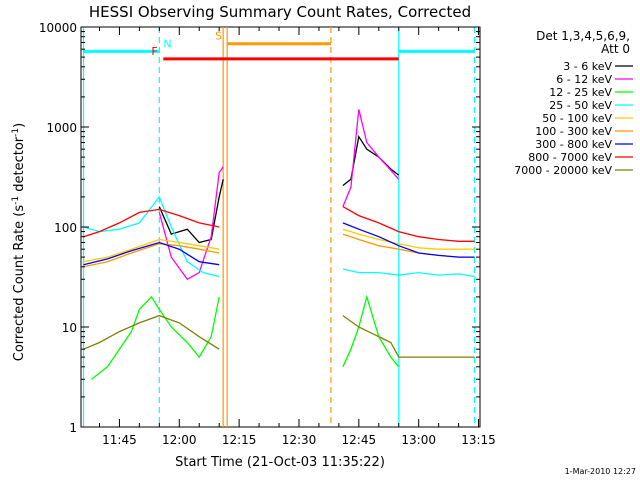 Image resolution: width=640 pixels, height=480 pixels. What do you see at coordinates (239, 440) in the screenshot?
I see `x-tick-label: 12:15` at bounding box center [239, 440].